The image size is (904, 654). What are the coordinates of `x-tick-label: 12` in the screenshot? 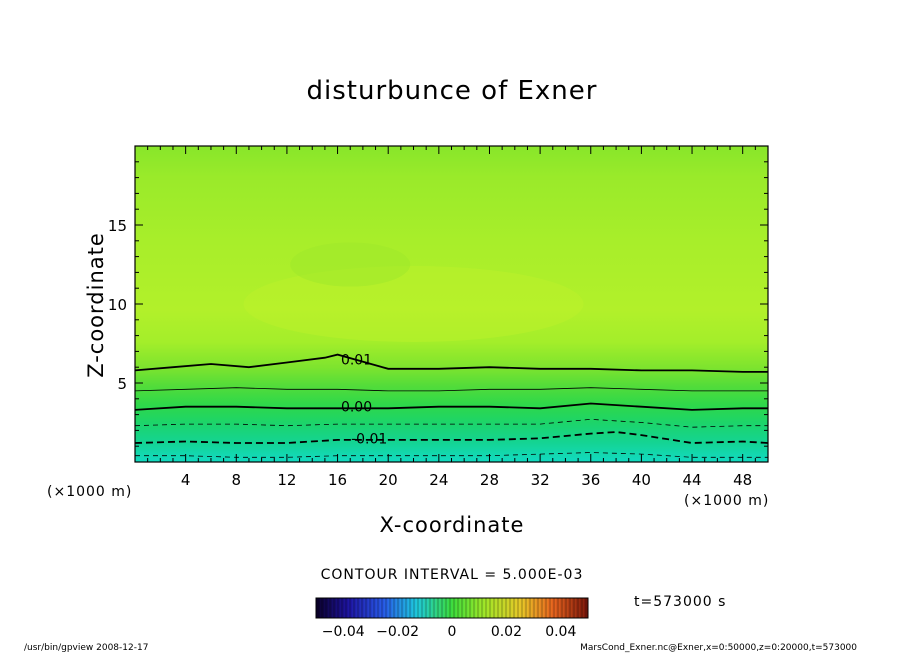 It's located at (286, 480).